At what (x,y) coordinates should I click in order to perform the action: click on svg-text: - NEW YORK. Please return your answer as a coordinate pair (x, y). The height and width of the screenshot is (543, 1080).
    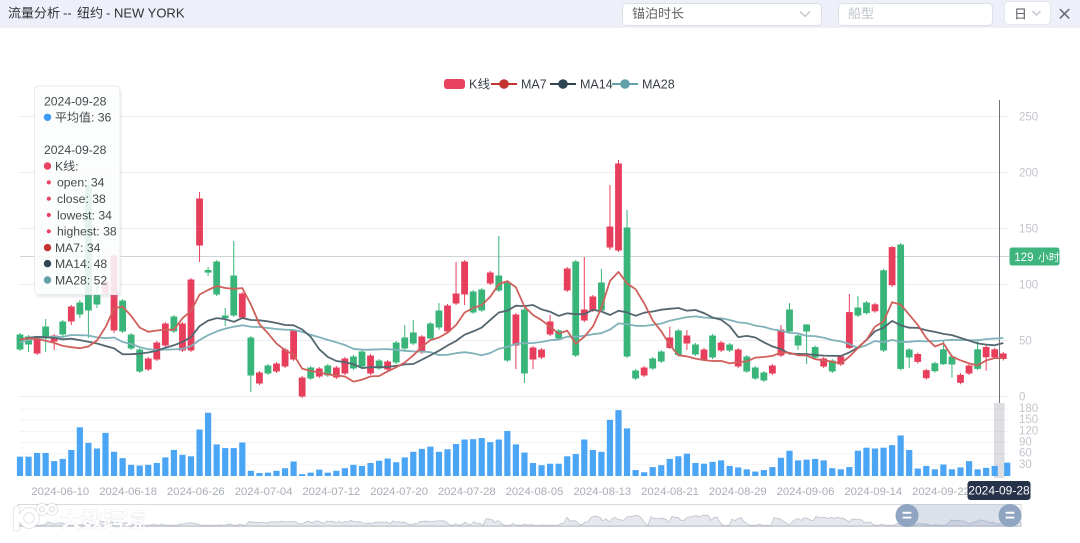
    Looking at the image, I should click on (145, 13).